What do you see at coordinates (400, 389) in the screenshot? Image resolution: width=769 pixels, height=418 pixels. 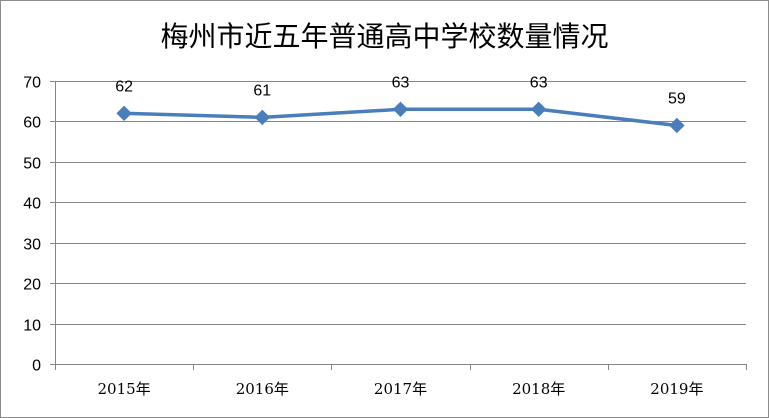 I see `x-tick-label-2: 2017年` at bounding box center [400, 389].